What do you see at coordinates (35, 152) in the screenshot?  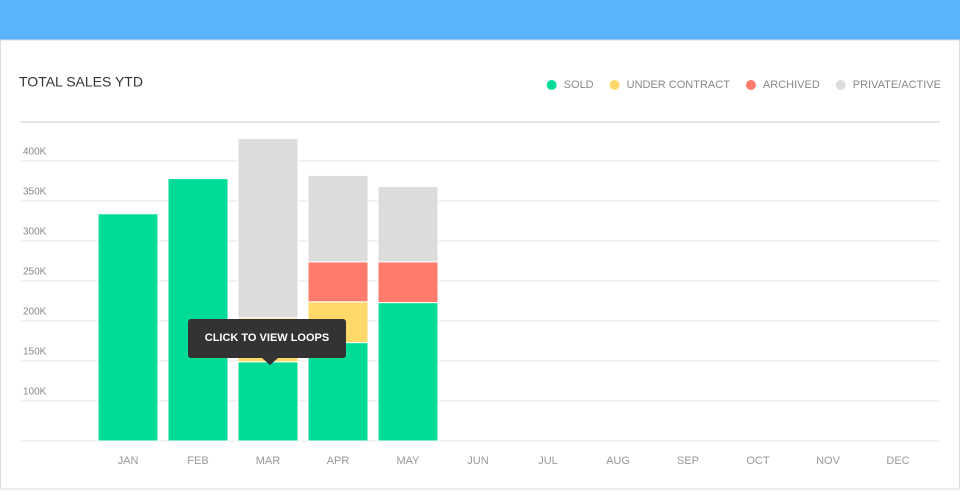 I see `y-tick-label: 400K` at bounding box center [35, 152].